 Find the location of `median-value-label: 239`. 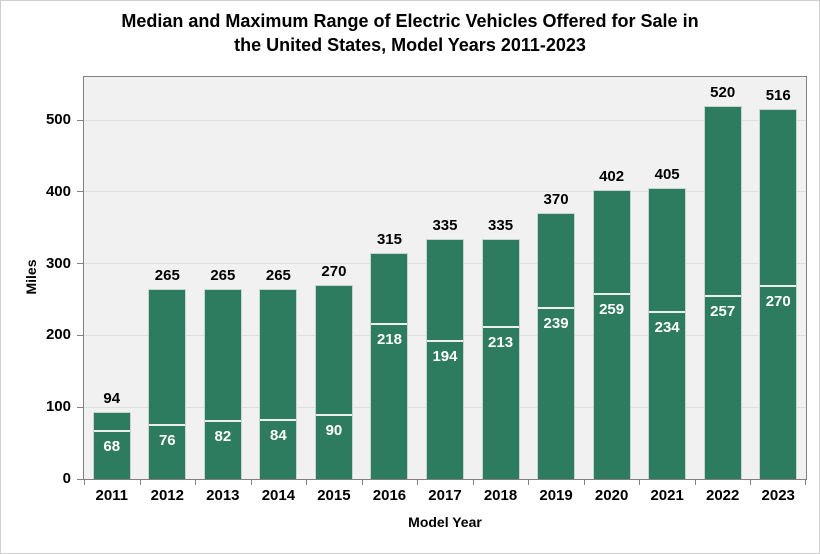

median-value-label: 239 is located at coordinates (556, 324).